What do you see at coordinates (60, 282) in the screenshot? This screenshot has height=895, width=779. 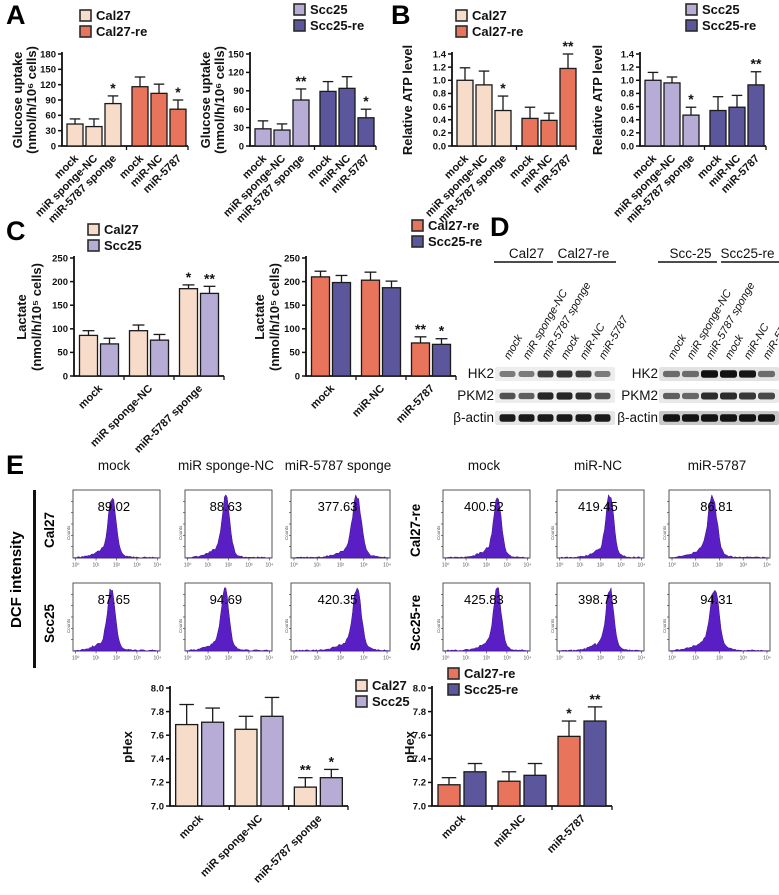 I see `y-tick-label: 200` at bounding box center [60, 282].